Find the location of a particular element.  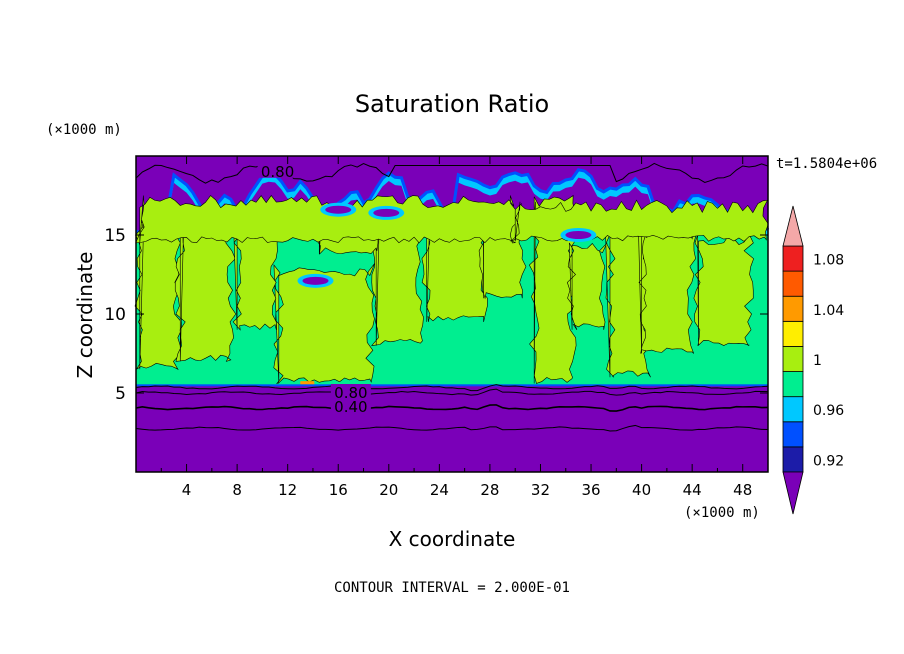

x-tick-label: 28 is located at coordinates (489, 490).